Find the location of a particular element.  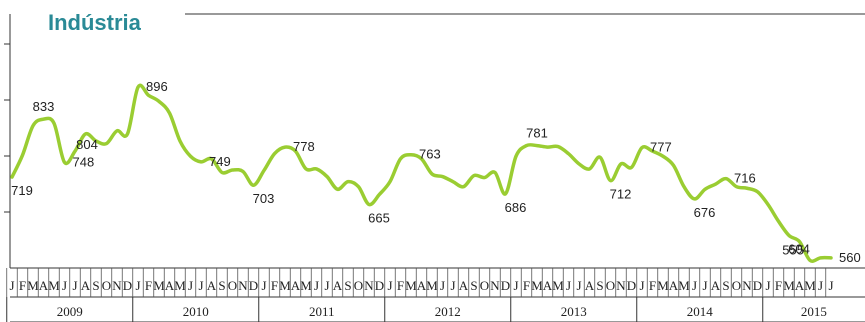

chart-title: Indústria is located at coordinates (95, 22).